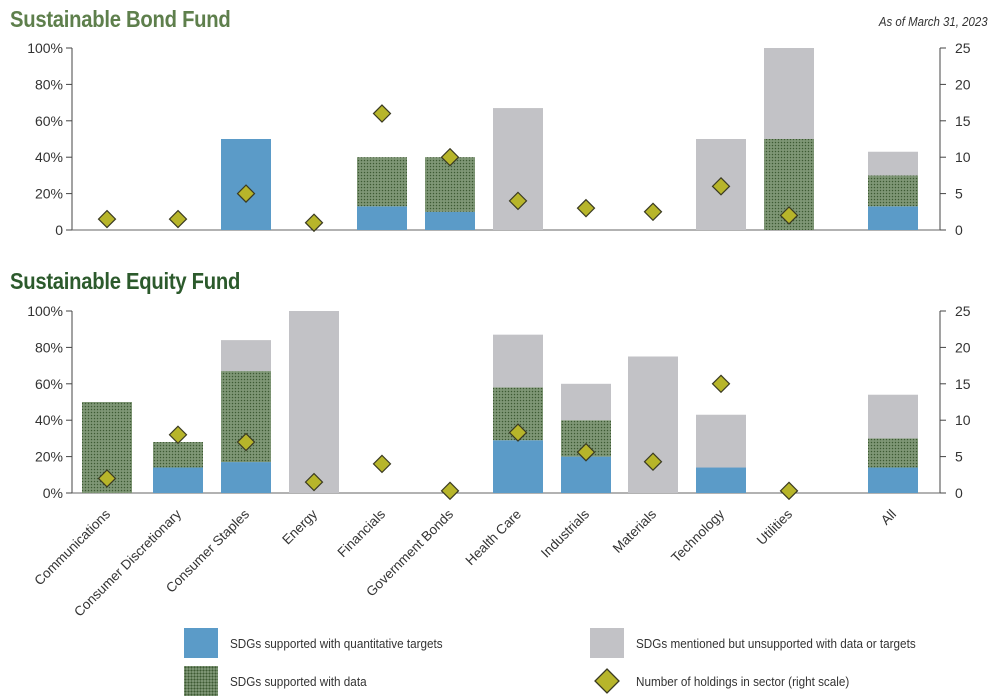 The image size is (1000, 698). What do you see at coordinates (49, 347) in the screenshot?
I see `equity-left-tick-label: 80%` at bounding box center [49, 347].